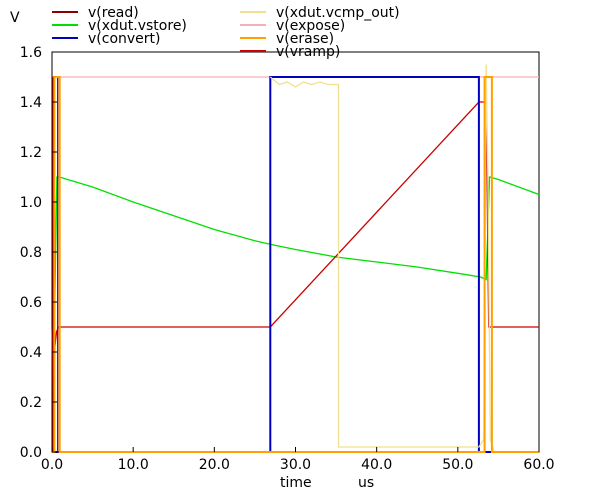  I want to click on y-tick-label: 0.6, so click(31, 303).